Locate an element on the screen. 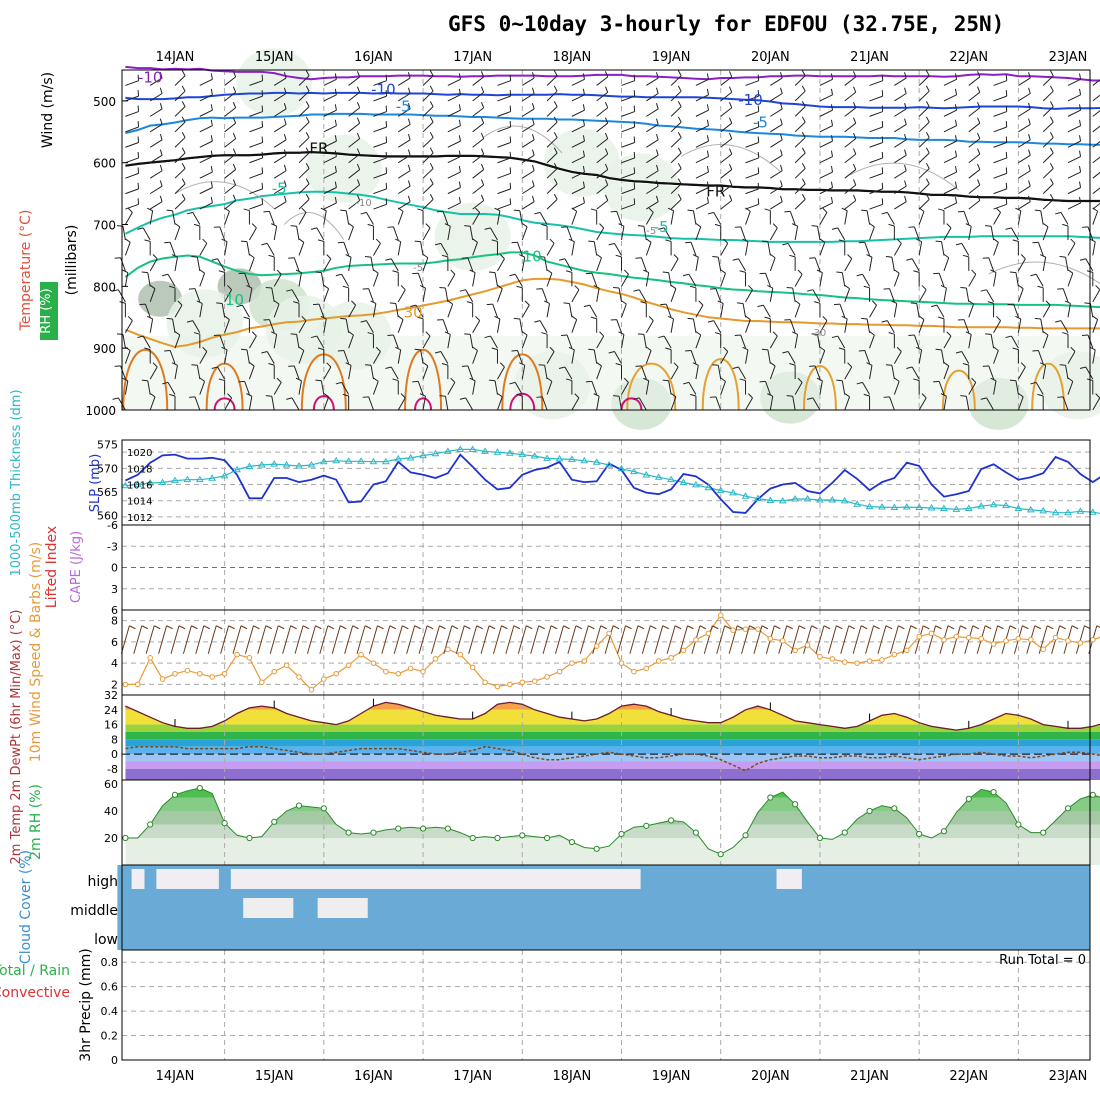 This screenshot has width=1100, height=1100. date-label-top: 18JAN is located at coordinates (572, 57).